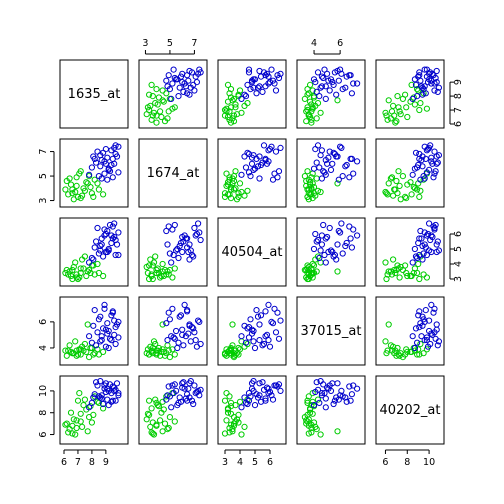 The height and width of the screenshot is (504, 504). Describe the element at coordinates (429, 462) in the screenshot. I see `tick-label: 10` at that location.